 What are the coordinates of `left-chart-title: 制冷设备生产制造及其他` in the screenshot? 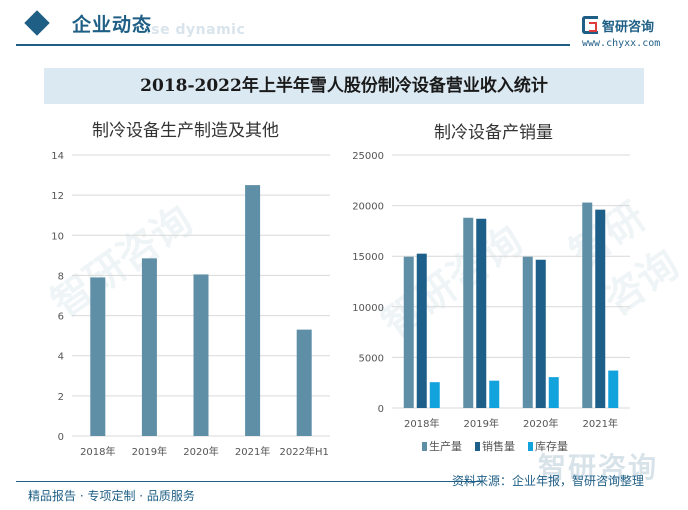 It's located at (185, 131).